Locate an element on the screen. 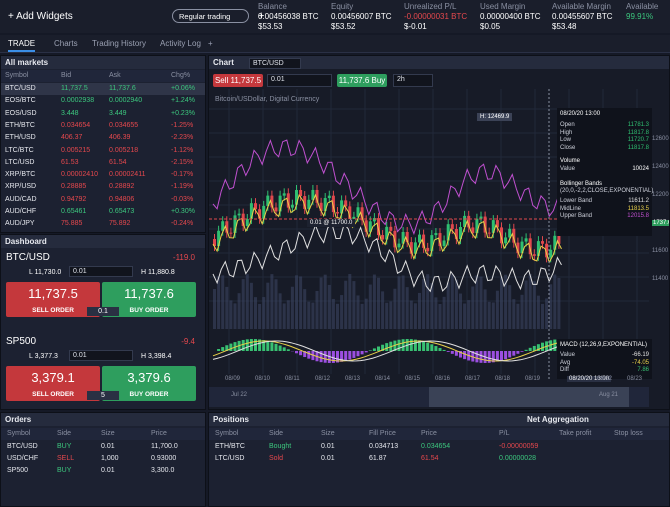 The image size is (670, 507). order-row: BTC/USD BUY 0.01 11,700.0 is located at coordinates (103, 447).